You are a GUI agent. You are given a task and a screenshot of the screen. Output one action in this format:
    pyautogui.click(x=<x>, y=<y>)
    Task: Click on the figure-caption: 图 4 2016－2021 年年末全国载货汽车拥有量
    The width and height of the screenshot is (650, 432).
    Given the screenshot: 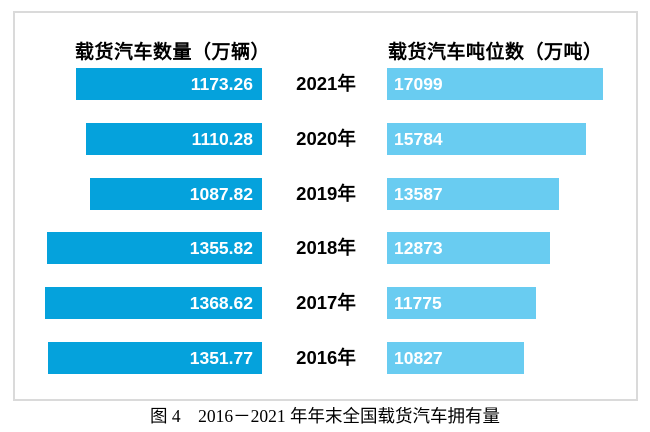 What is the action you would take?
    pyautogui.click(x=325, y=416)
    